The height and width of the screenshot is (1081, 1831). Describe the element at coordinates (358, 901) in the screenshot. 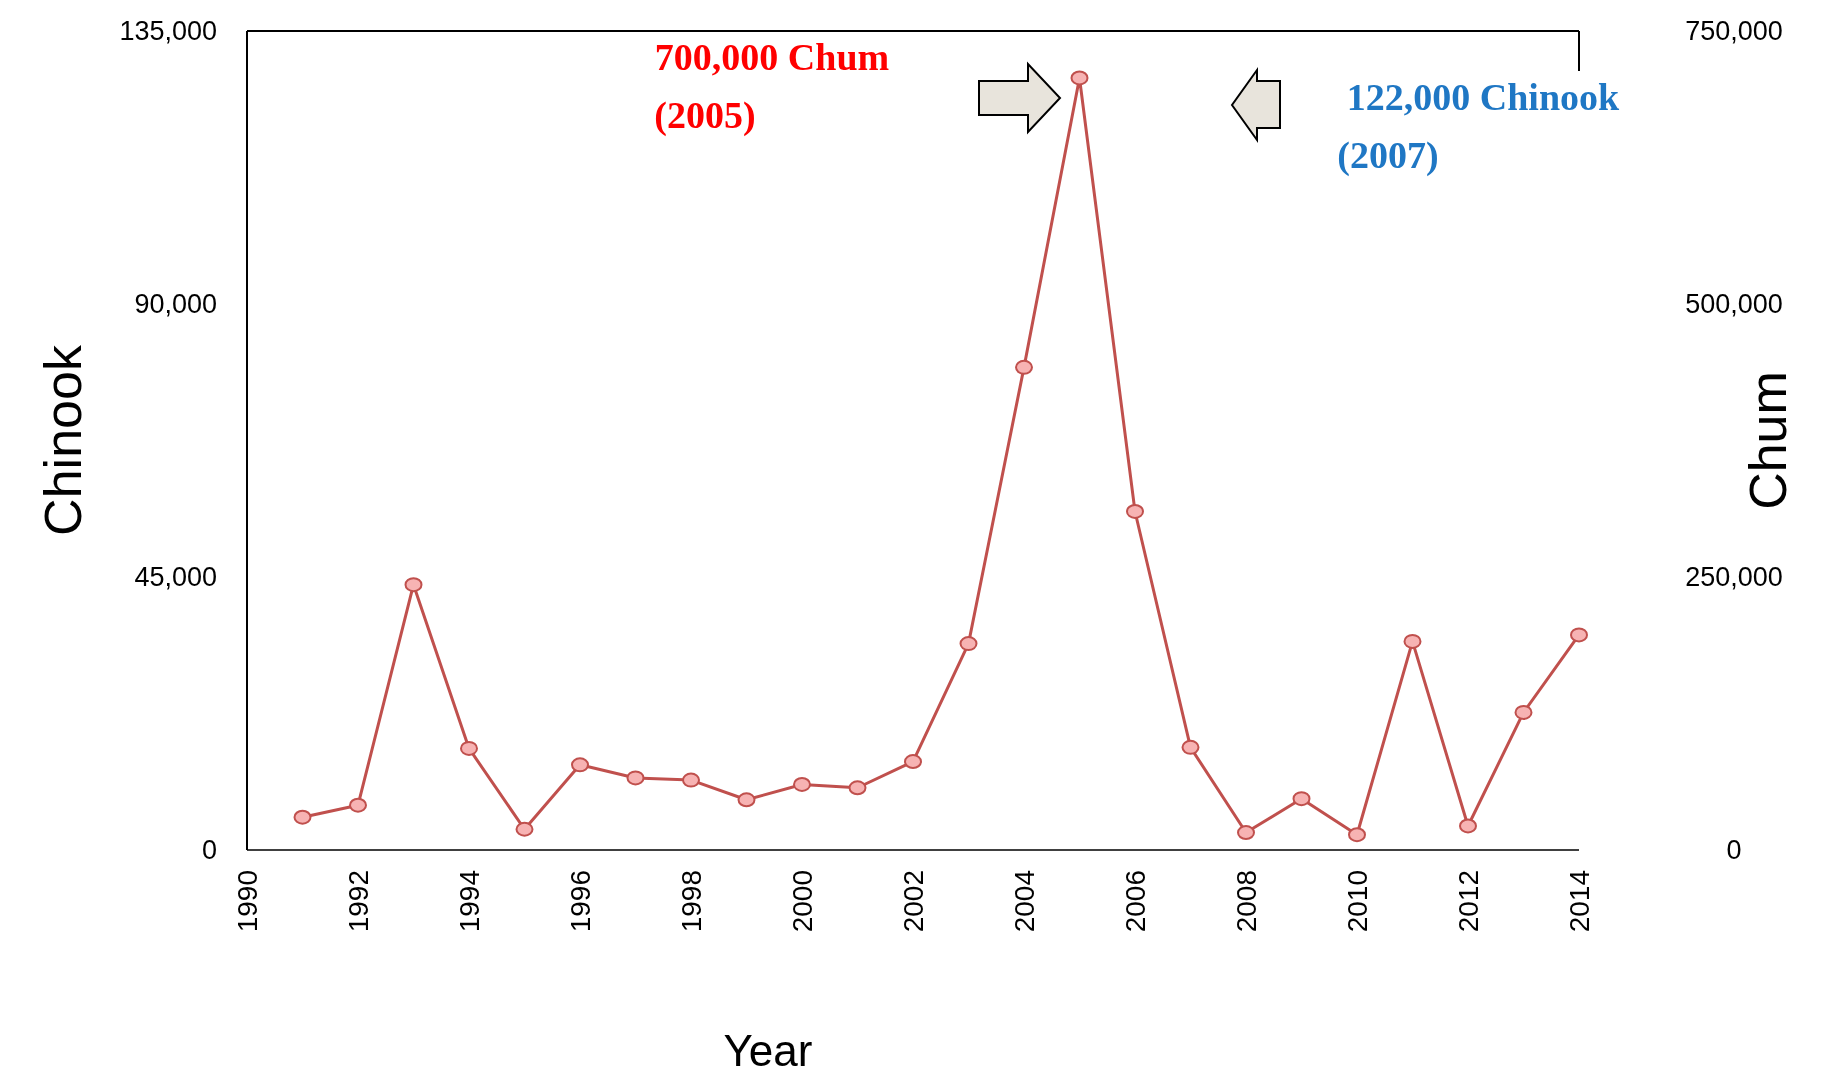

I see `x-tick-label: 1992` at that location.